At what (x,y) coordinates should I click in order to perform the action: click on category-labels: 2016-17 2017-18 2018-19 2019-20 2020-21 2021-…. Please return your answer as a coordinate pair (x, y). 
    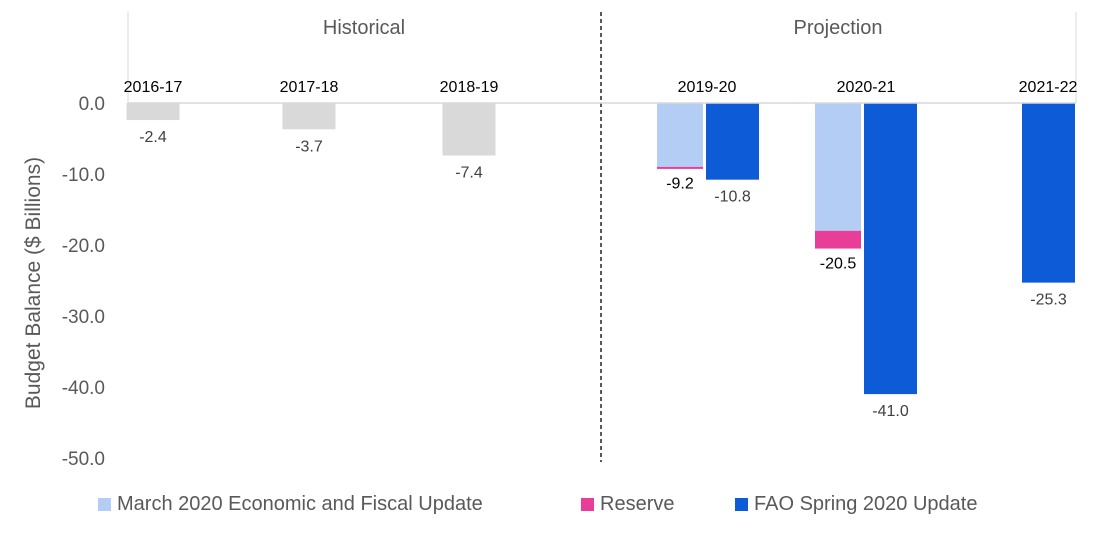
    Looking at the image, I should click on (601, 87).